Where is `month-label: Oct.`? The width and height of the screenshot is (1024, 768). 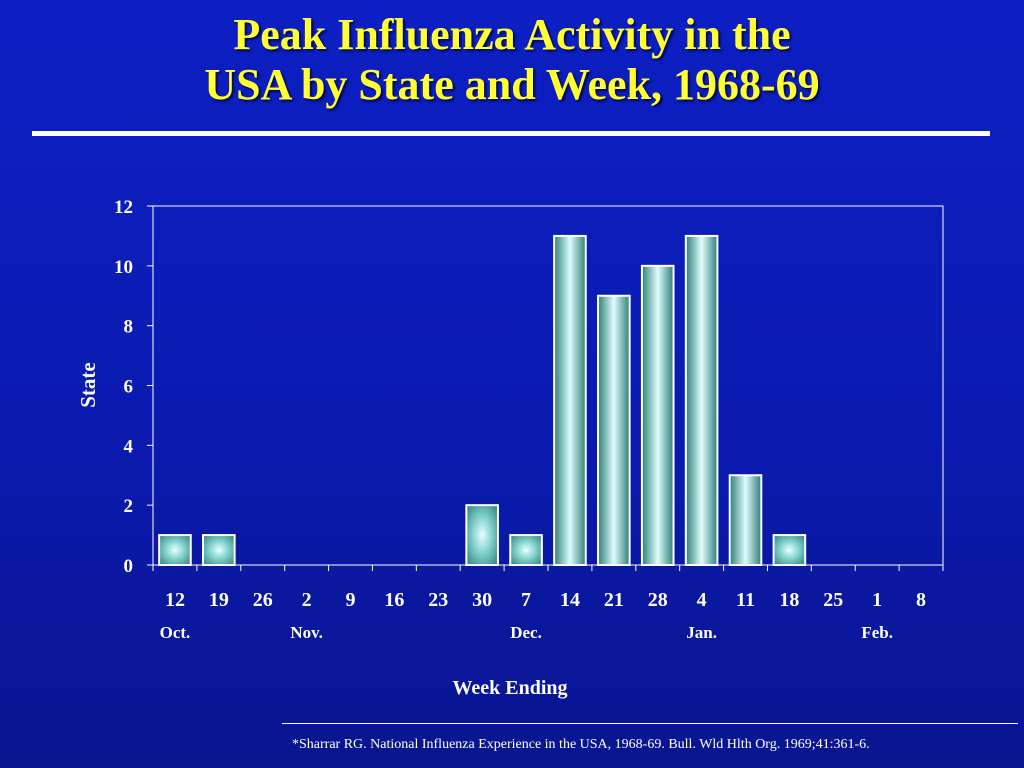 month-label: Oct. is located at coordinates (175, 632).